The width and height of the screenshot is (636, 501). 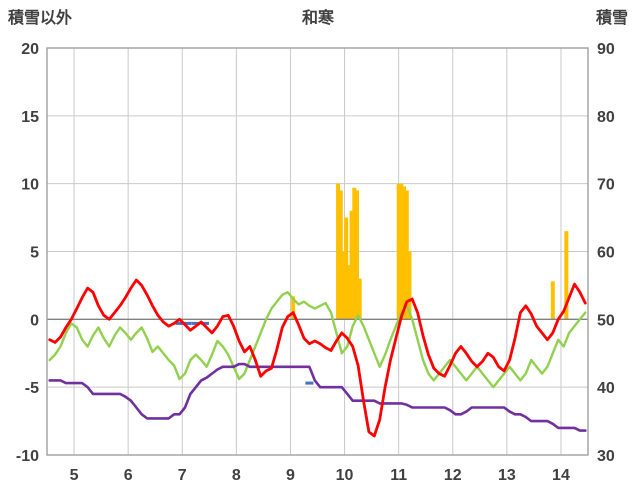 I want to click on x-tick-label: 10, so click(x=345, y=475).